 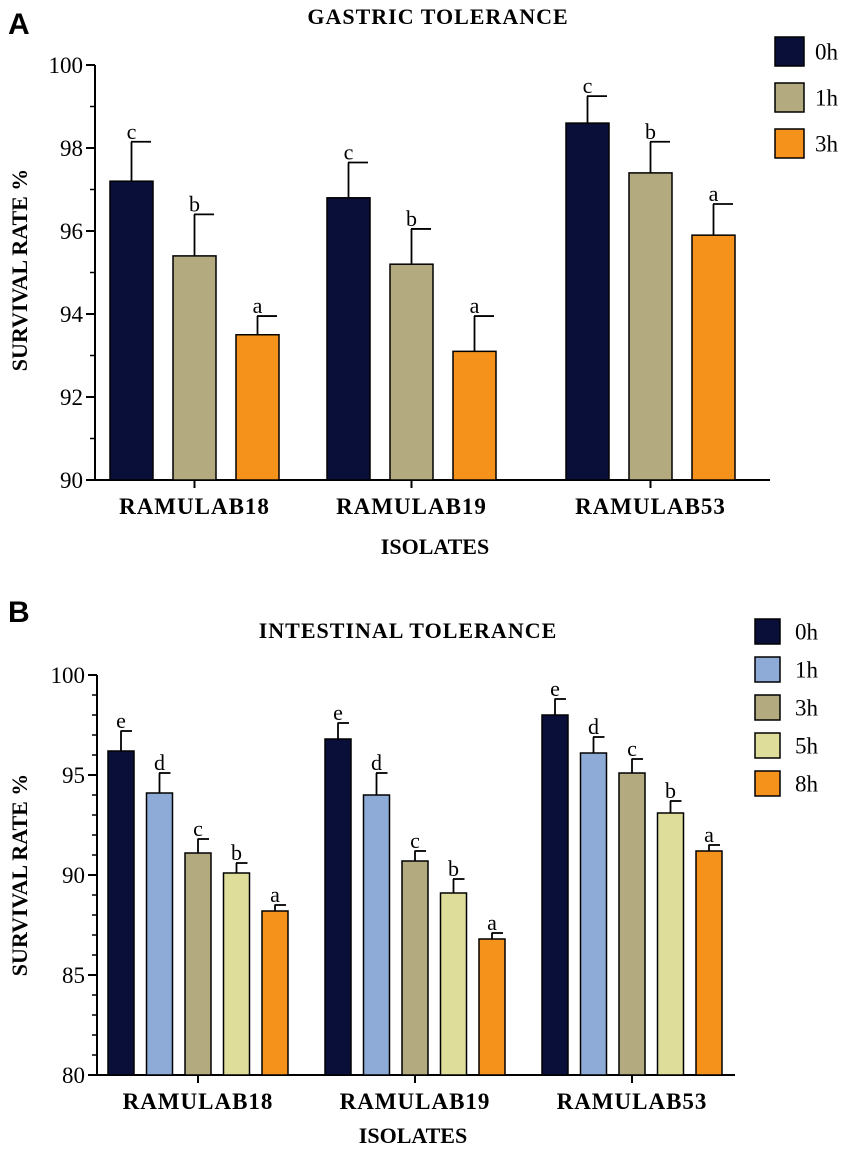 What do you see at coordinates (73, 875) in the screenshot?
I see `panel-b-y-tick-label: 90` at bounding box center [73, 875].